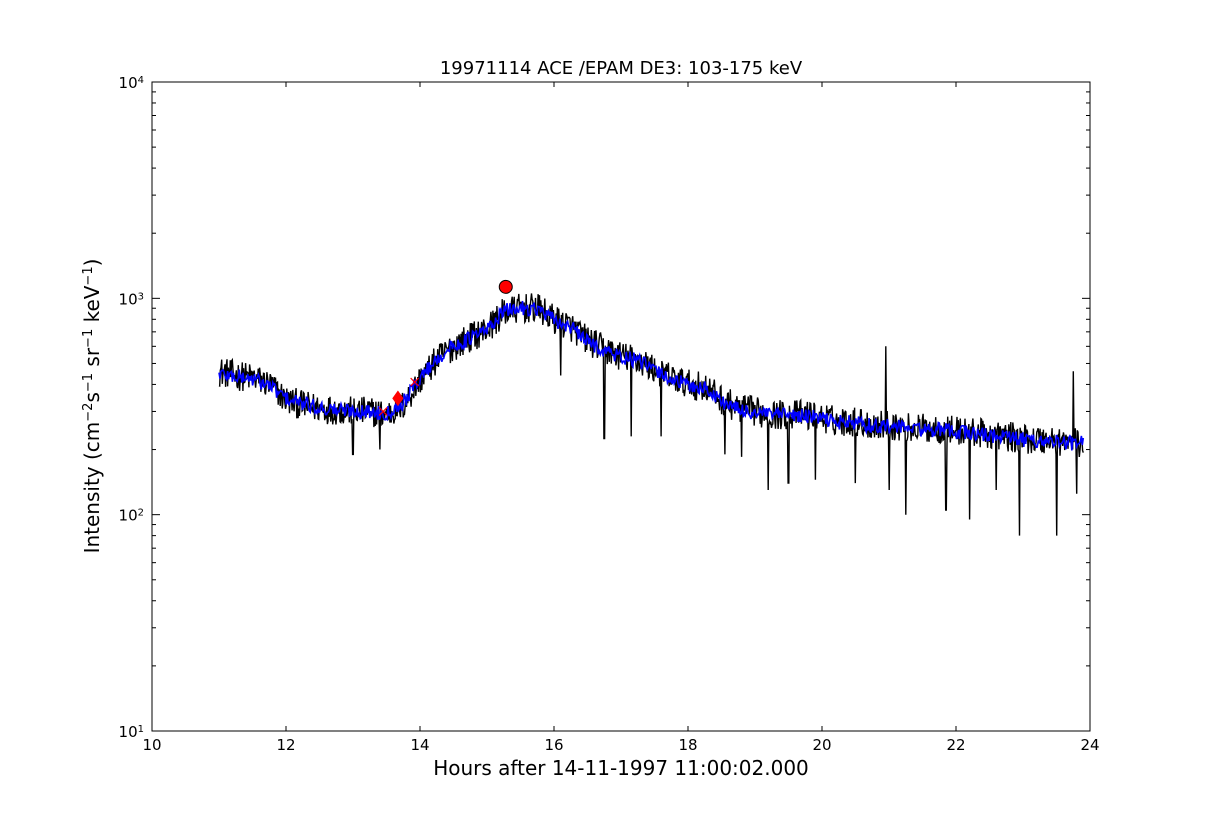  What do you see at coordinates (419, 745) in the screenshot?
I see `x-tick-label: 14` at bounding box center [419, 745].